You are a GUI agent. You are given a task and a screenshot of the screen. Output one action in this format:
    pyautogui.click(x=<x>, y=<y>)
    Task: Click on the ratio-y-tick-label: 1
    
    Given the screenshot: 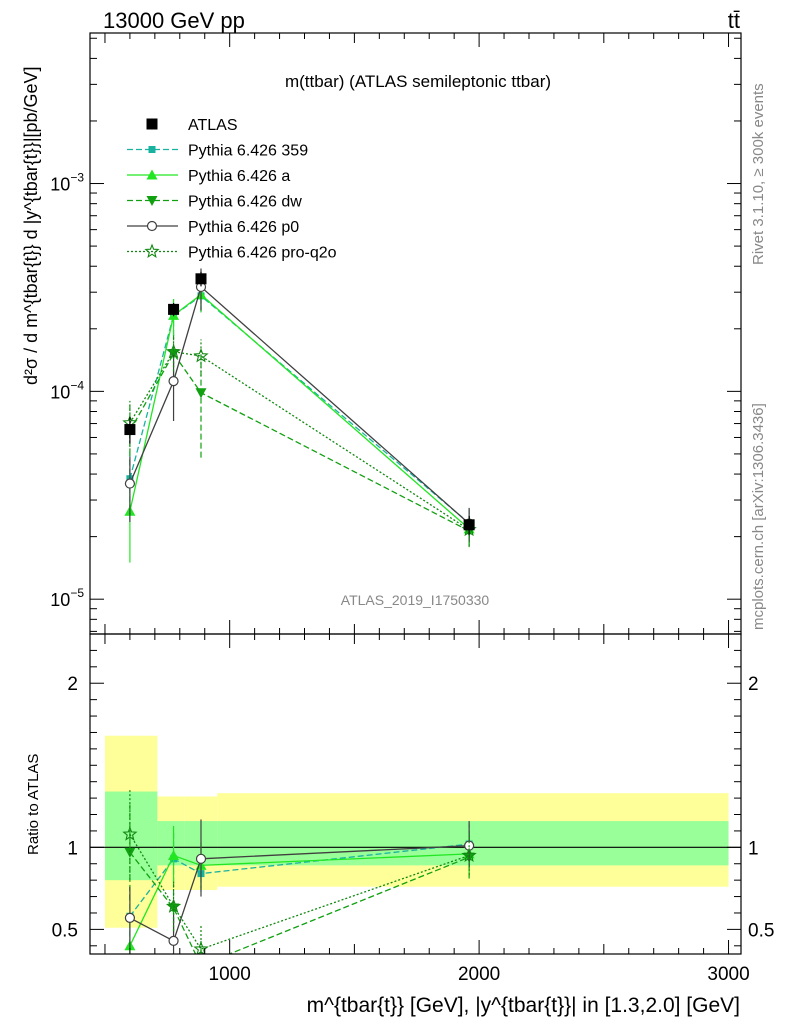 What is the action you would take?
    pyautogui.click(x=72, y=848)
    